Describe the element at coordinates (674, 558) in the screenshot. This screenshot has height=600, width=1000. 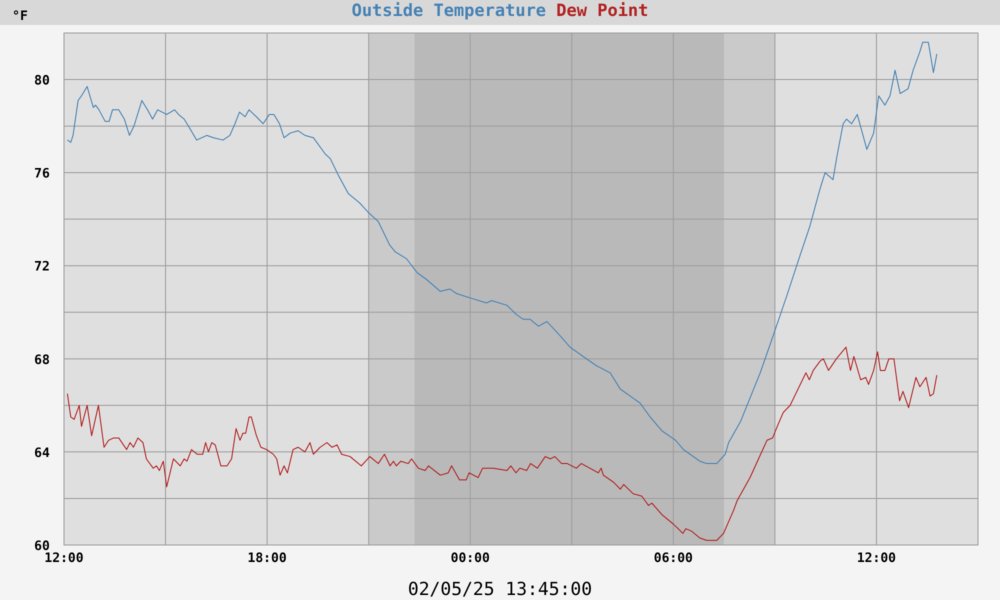
I see `x-tick-label: 06:00` at that location.